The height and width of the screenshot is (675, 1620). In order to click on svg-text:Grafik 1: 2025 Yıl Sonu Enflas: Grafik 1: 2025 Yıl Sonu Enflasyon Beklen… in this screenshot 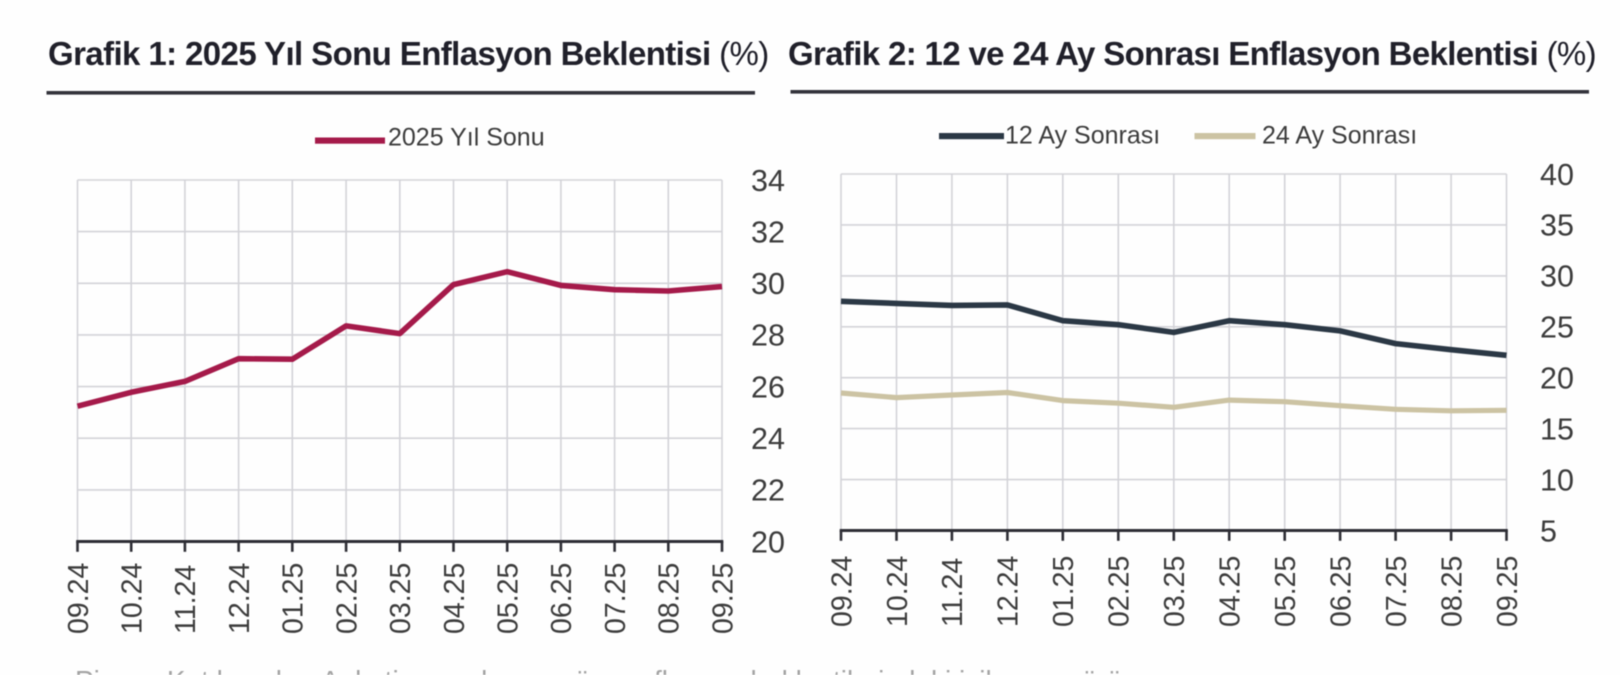, I will do `click(408, 53)`.